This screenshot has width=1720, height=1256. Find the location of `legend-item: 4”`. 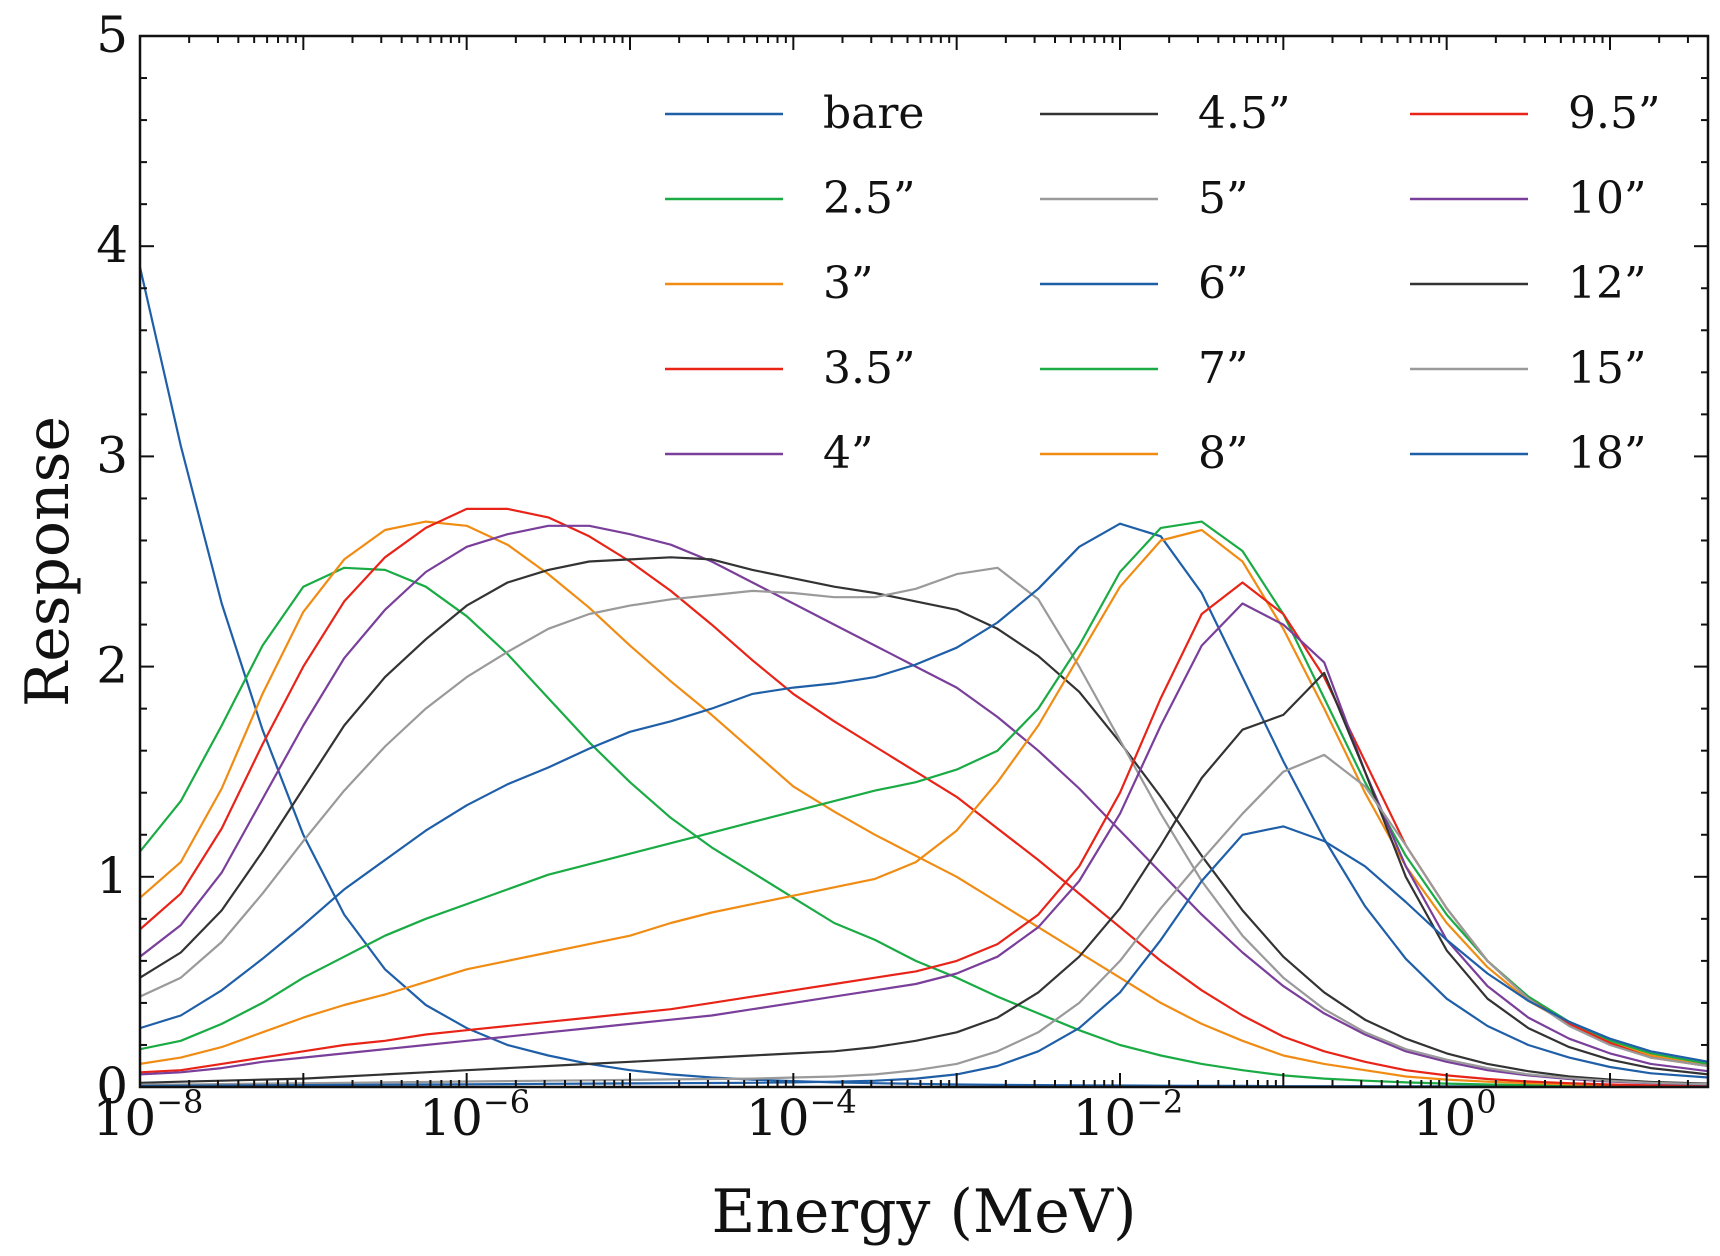

legend-item: 4” is located at coordinates (769, 453).